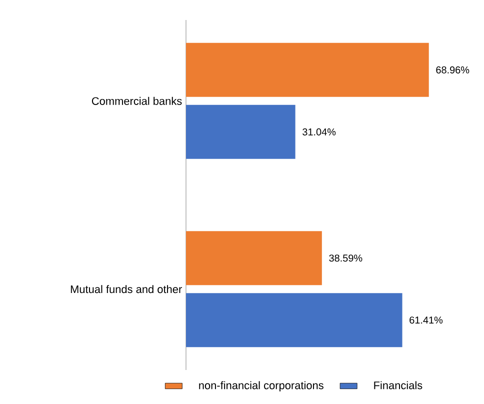 The image size is (484, 404). What do you see at coordinates (345, 258) in the screenshot?
I see `data-label: 38.59%` at bounding box center [345, 258].